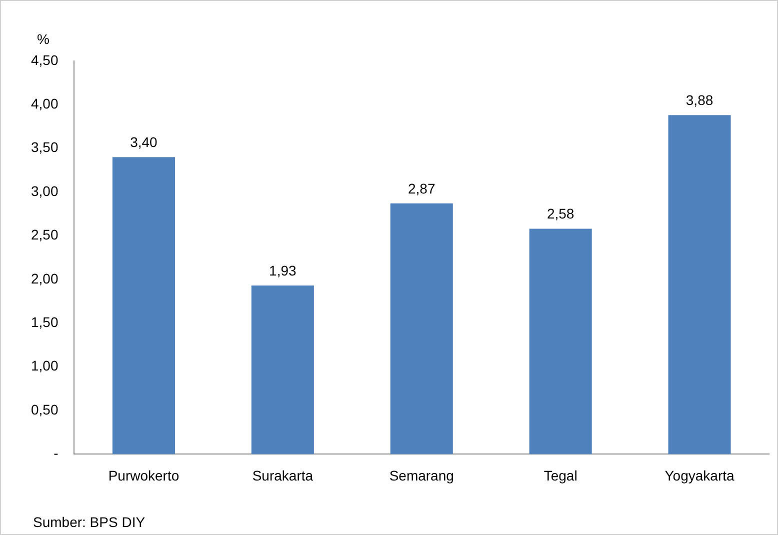  What do you see at coordinates (44, 409) in the screenshot?
I see `y-tick-label: 0,50` at bounding box center [44, 409].